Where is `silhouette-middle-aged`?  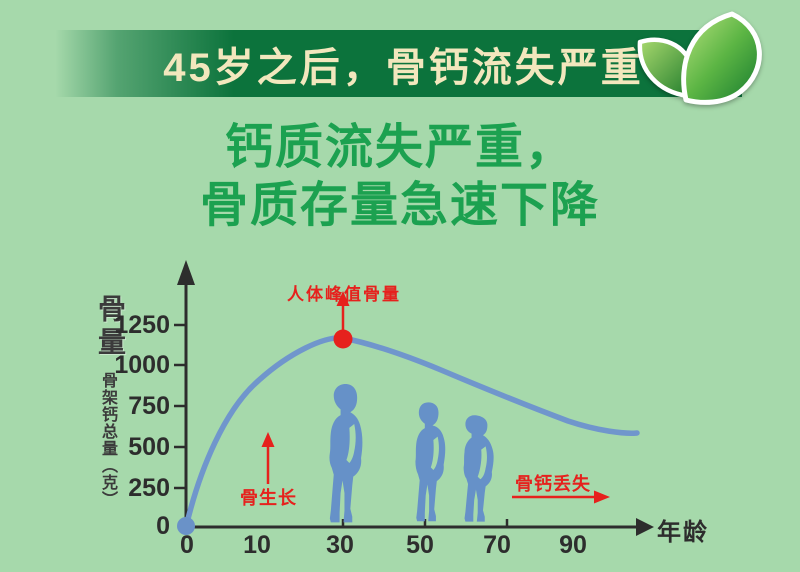
silhouette-middle-aged is located at coordinates (430, 462).